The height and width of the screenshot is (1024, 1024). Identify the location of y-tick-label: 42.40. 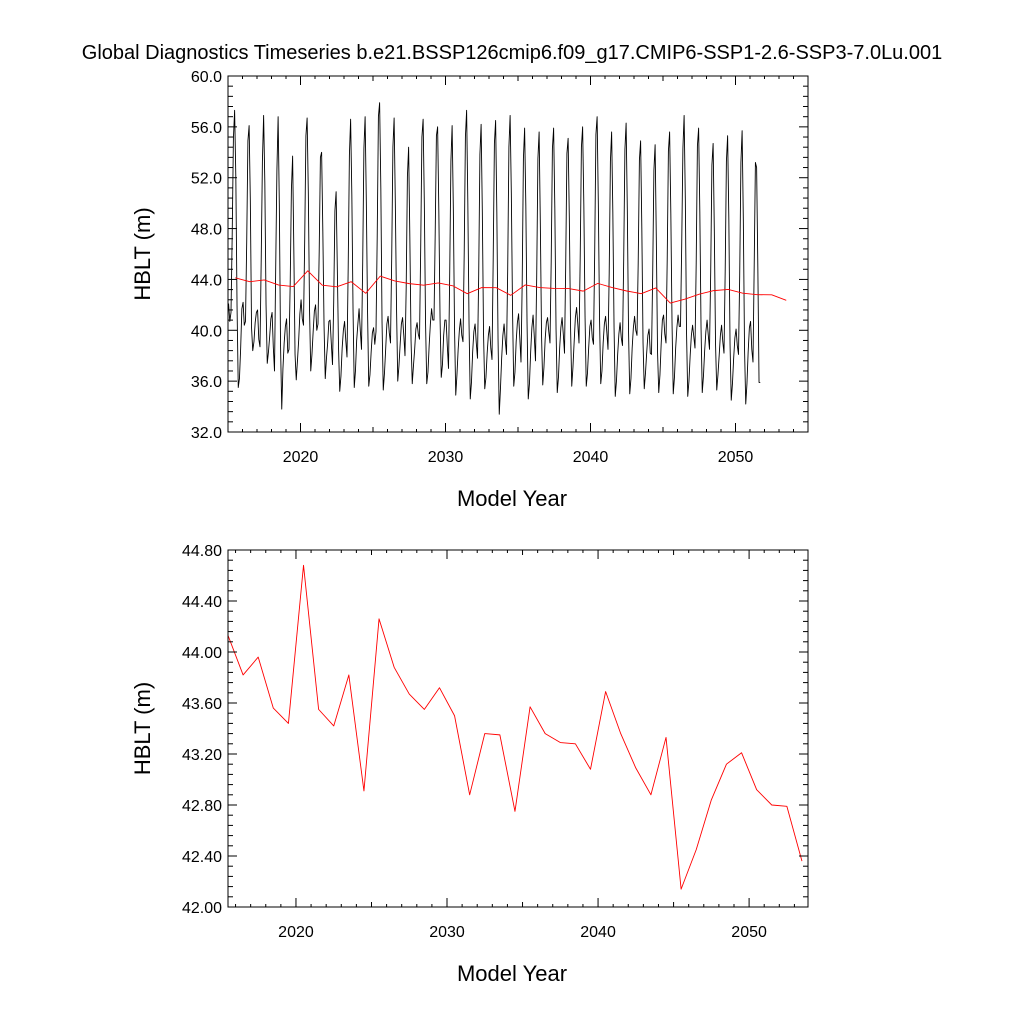
(202, 857).